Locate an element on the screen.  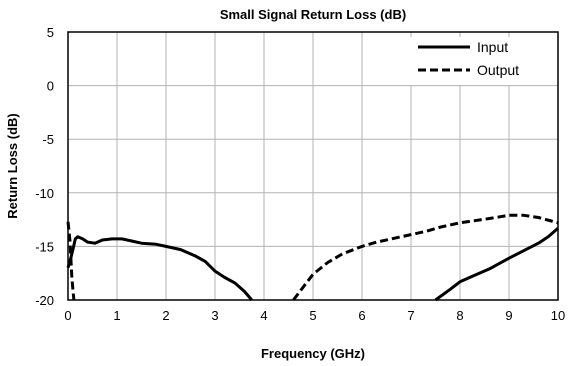
x-tick-label: 6 is located at coordinates (361, 315).